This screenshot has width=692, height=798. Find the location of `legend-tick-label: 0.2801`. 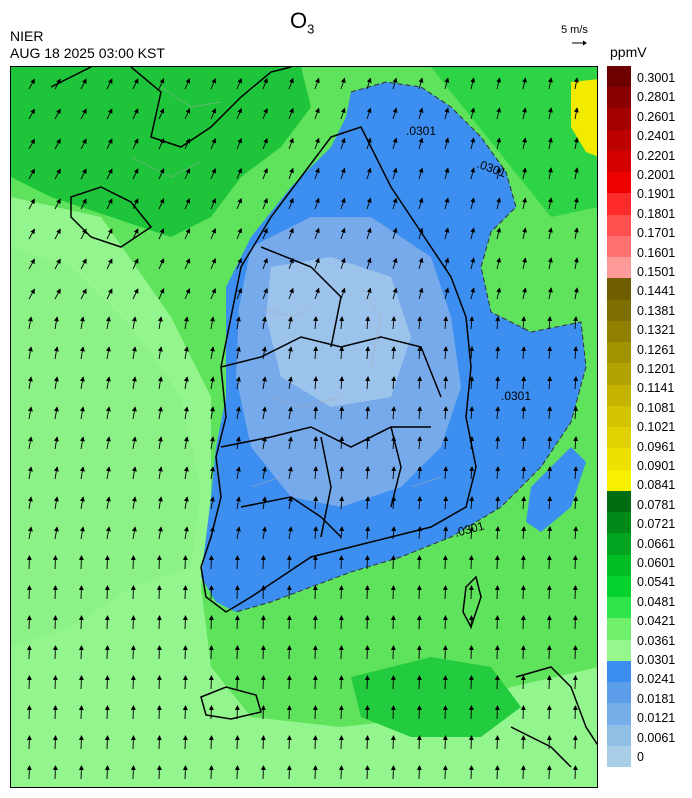

legend-tick-label: 0.2801 is located at coordinates (656, 97).